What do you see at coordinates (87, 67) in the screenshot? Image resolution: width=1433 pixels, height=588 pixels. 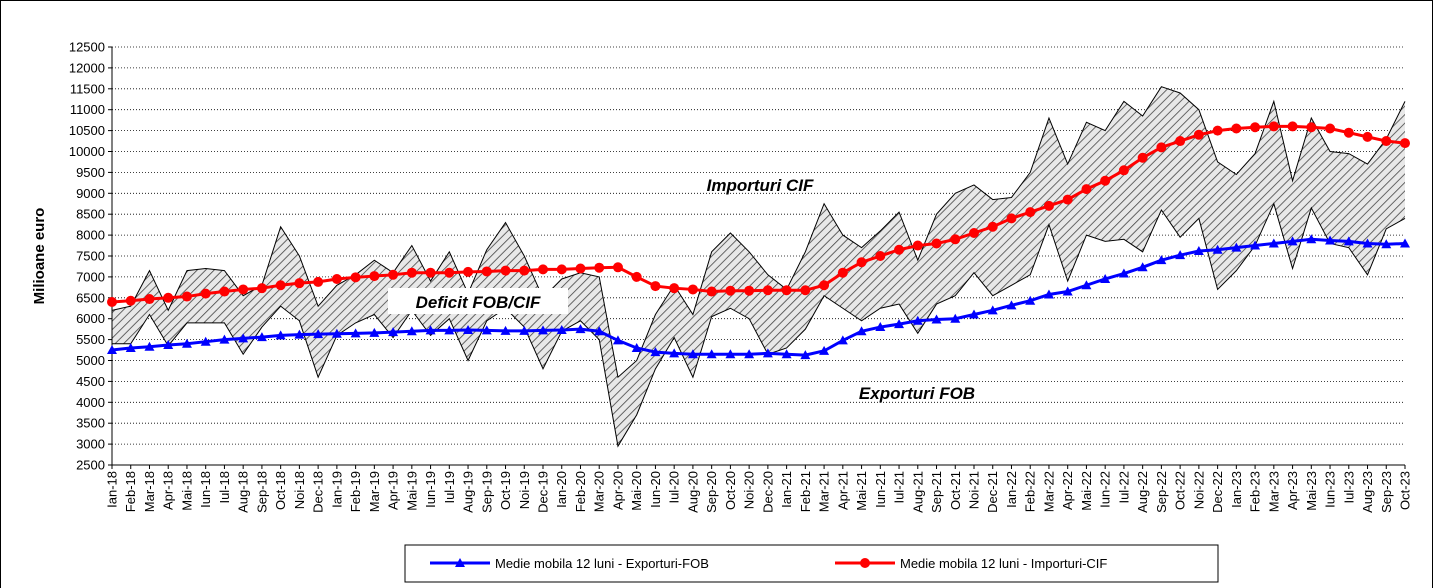 I see `y-tick-label: 12000` at bounding box center [87, 67].